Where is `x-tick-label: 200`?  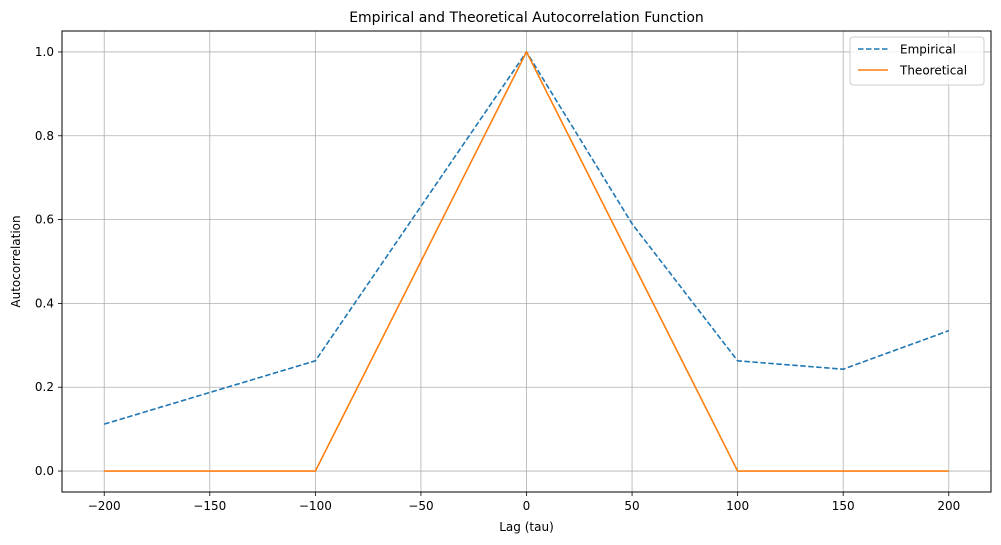
x-tick-label: 200 is located at coordinates (948, 506).